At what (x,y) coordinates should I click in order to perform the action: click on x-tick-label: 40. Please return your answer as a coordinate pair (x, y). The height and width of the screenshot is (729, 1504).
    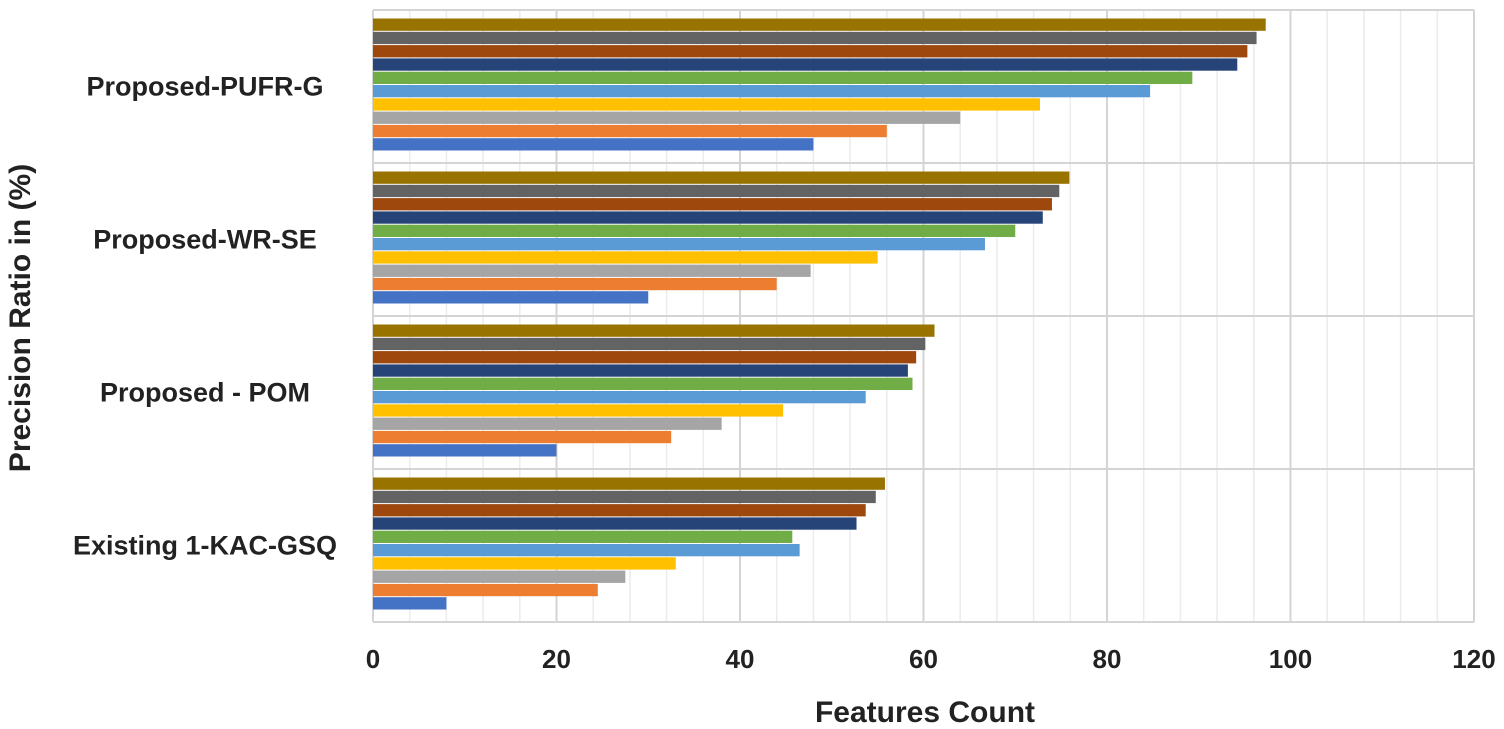
    Looking at the image, I should click on (740, 659).